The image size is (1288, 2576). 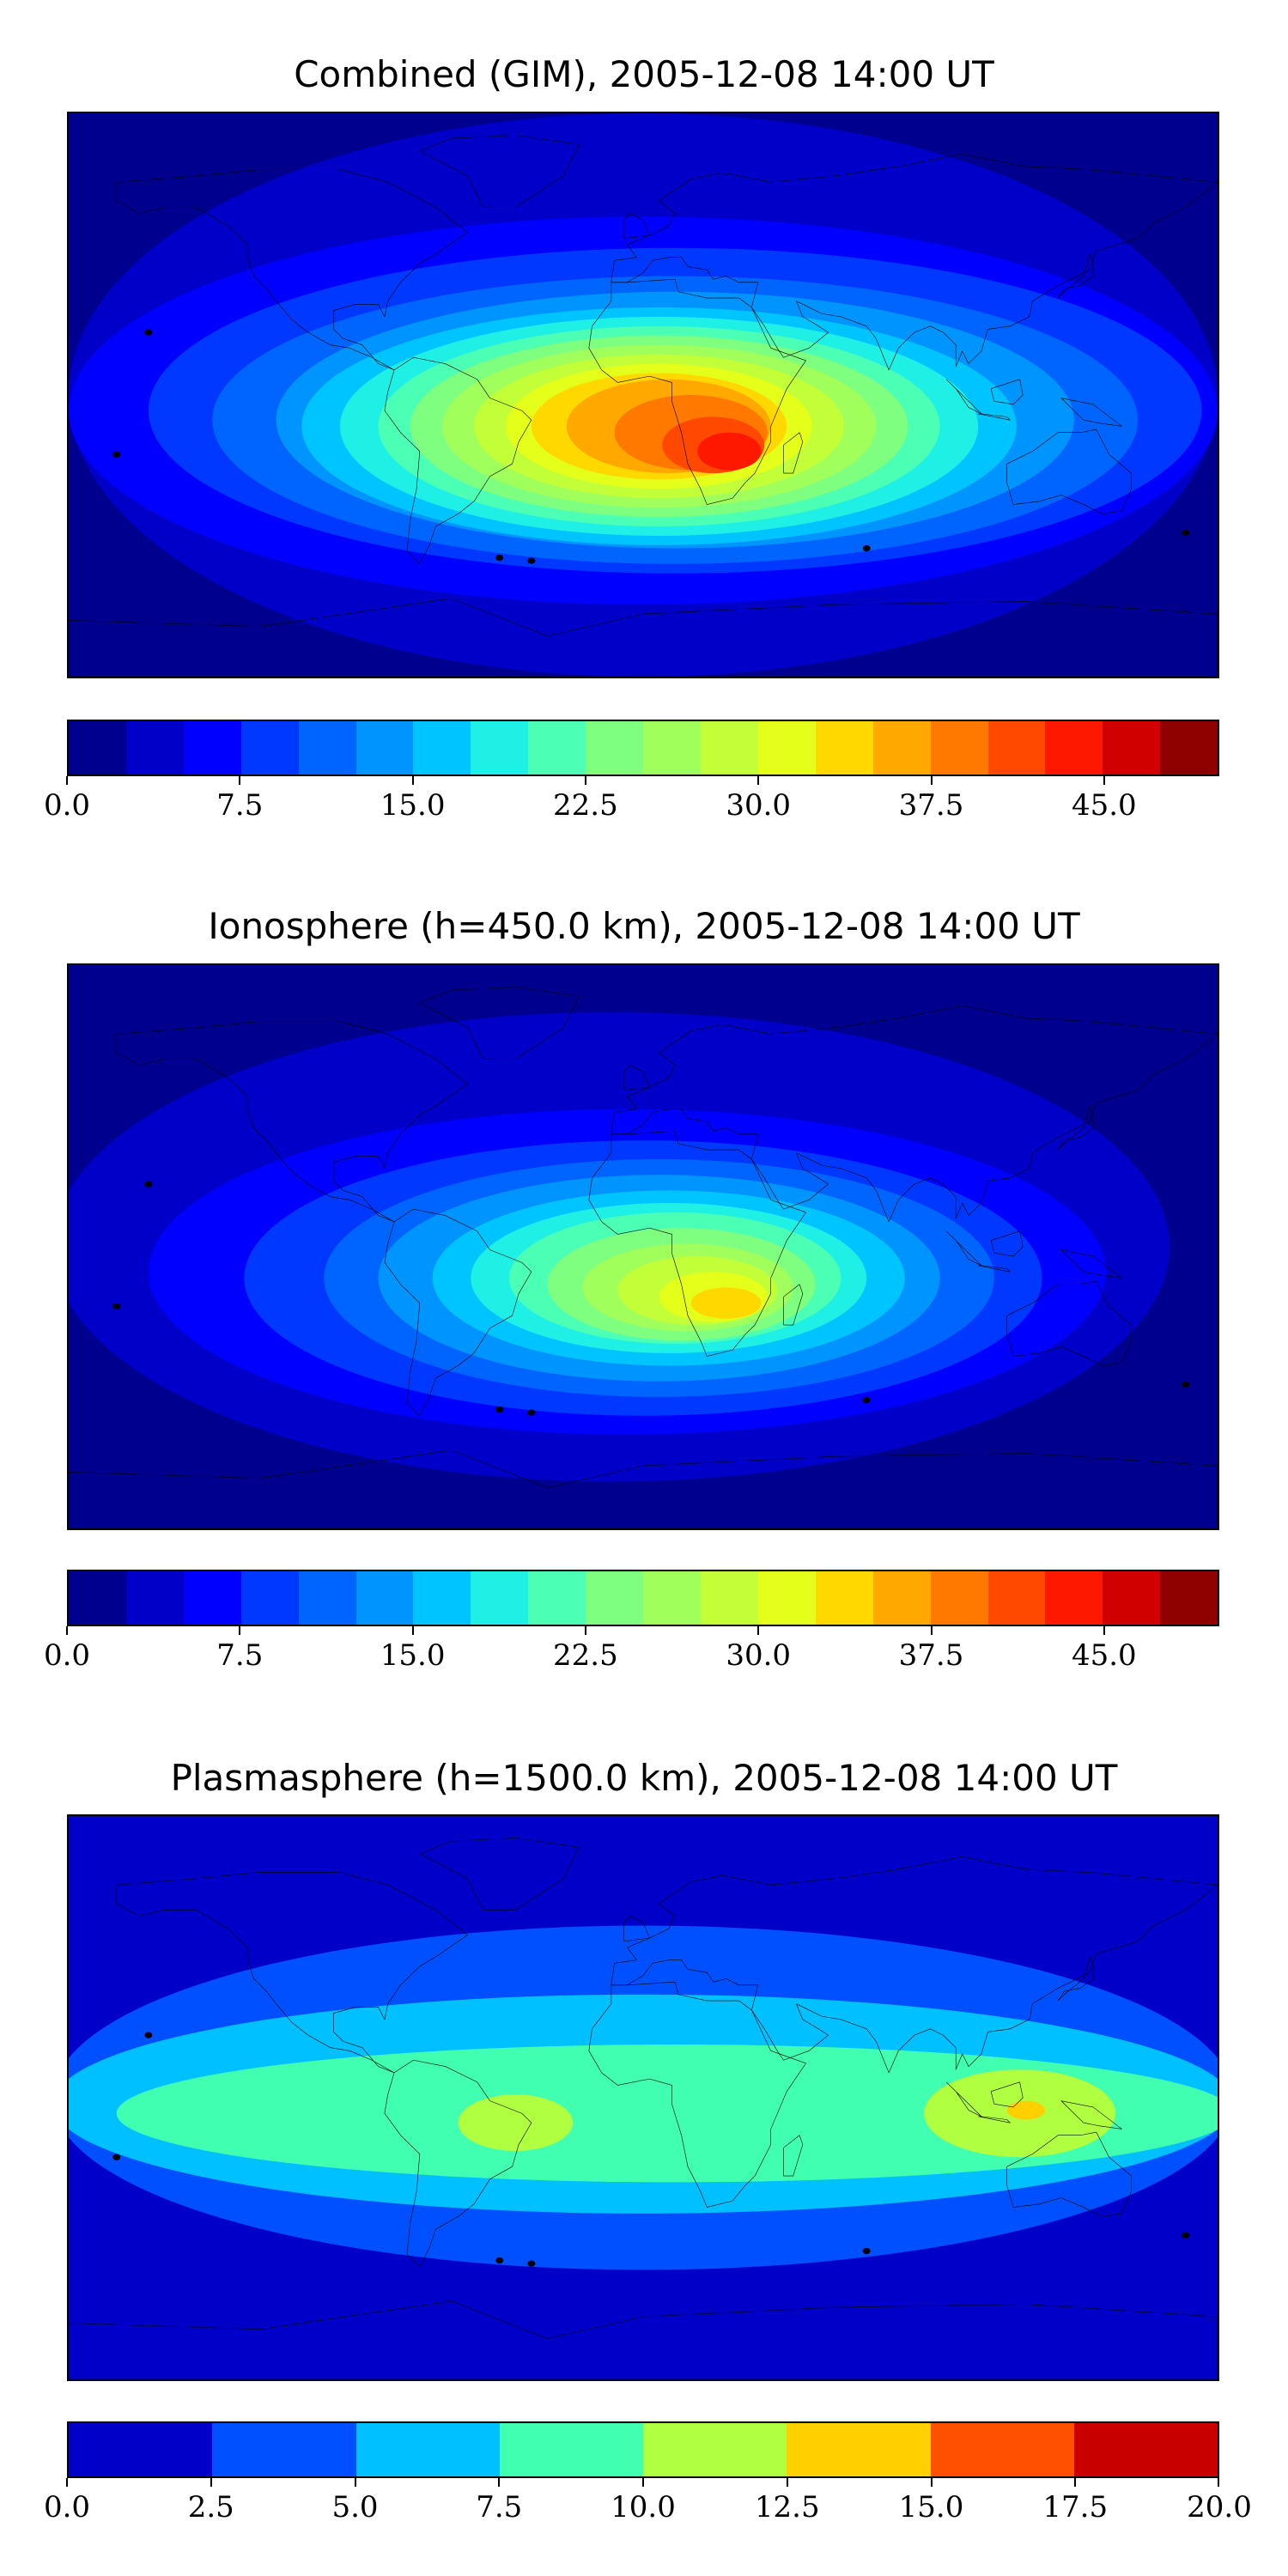 I want to click on colorbar-tick-label: 7.5, so click(x=240, y=806).